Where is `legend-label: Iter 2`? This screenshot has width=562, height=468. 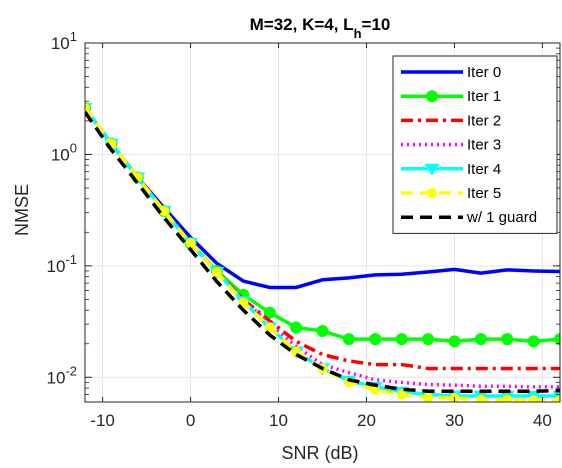
legend-label: Iter 2 is located at coordinates (484, 120).